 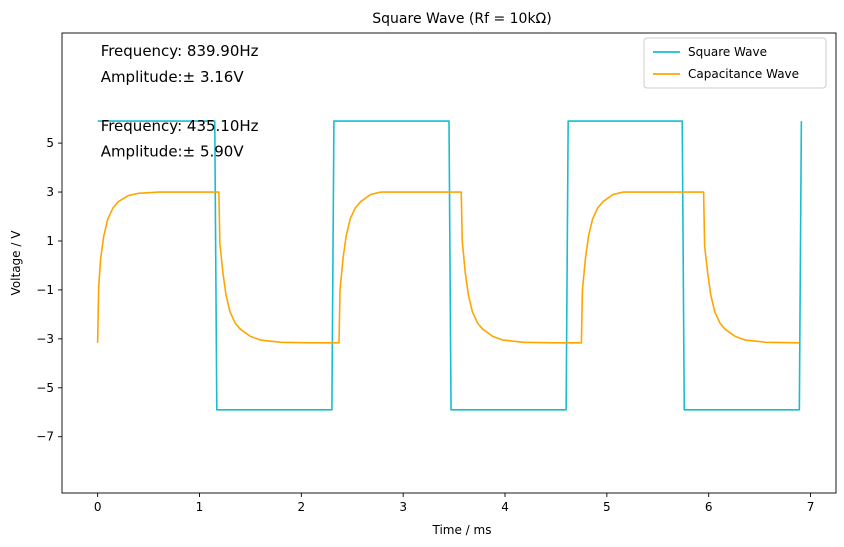 What do you see at coordinates (403, 507) in the screenshot?
I see `x-tick-label: 3` at bounding box center [403, 507].